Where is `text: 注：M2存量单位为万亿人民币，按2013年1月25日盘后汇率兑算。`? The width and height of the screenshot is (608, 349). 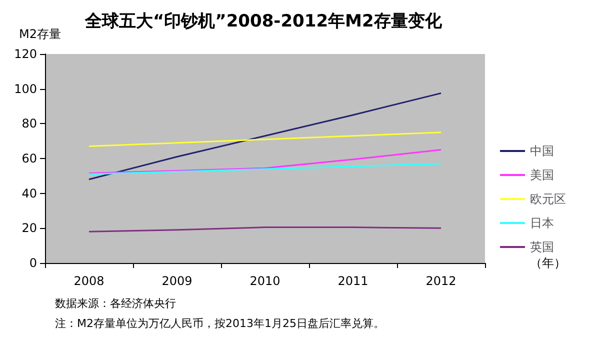
text: 注：M2存量单位为万亿人民币，按2013年1月25日盘后汇率兑算。 is located at coordinates (219, 323).